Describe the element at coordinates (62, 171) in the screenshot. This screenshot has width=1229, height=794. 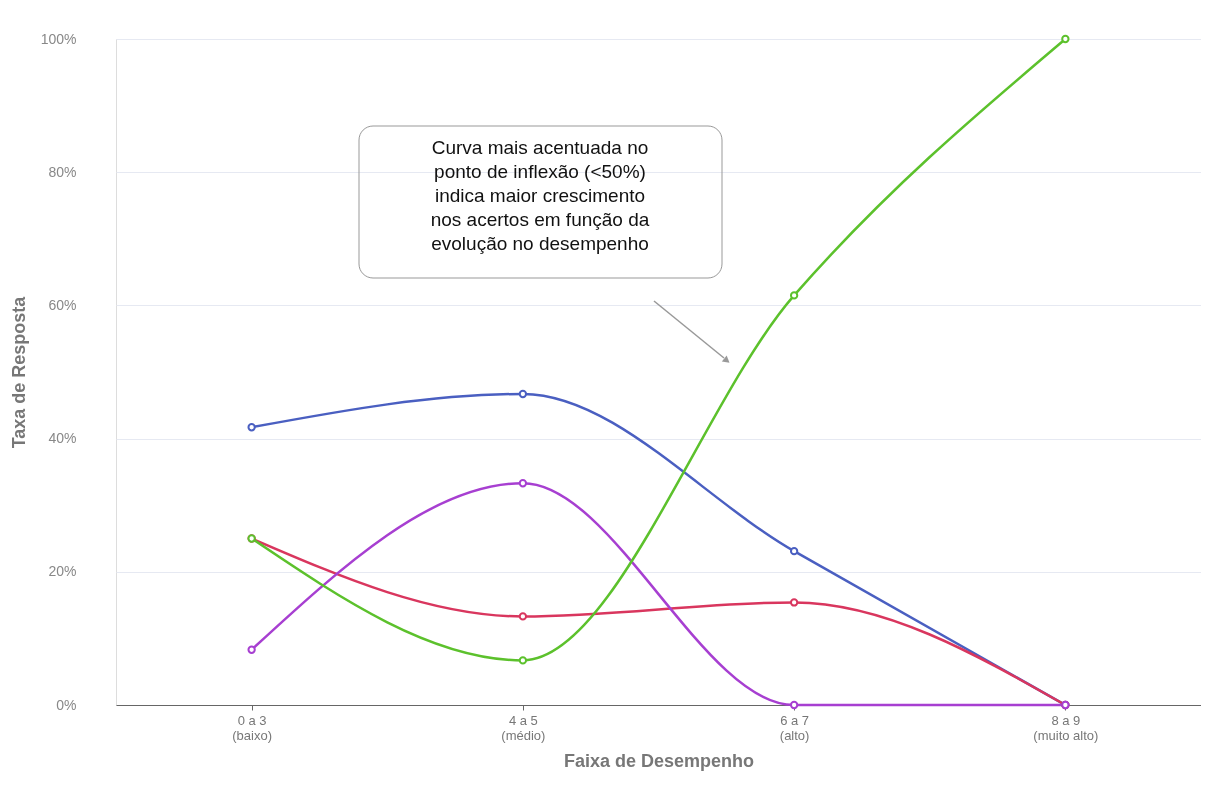
I see `y-tick-label: 80%` at that location.